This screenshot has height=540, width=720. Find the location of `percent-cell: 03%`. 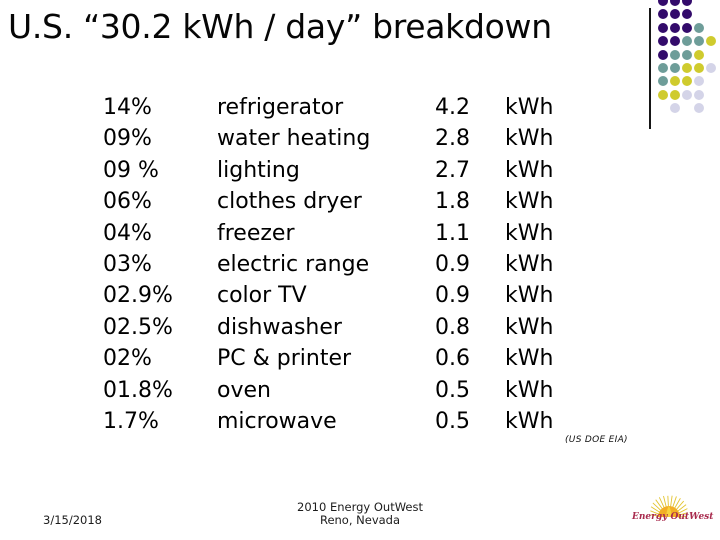

percent-cell: 03% is located at coordinates (127, 264).